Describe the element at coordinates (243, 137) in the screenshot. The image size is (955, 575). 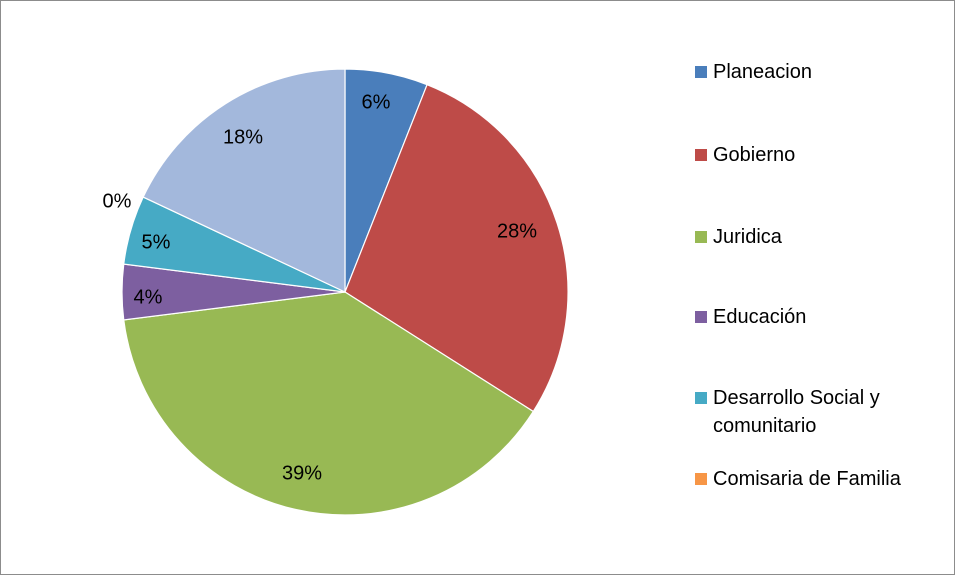
I see `slice-label-other: 18%` at that location.